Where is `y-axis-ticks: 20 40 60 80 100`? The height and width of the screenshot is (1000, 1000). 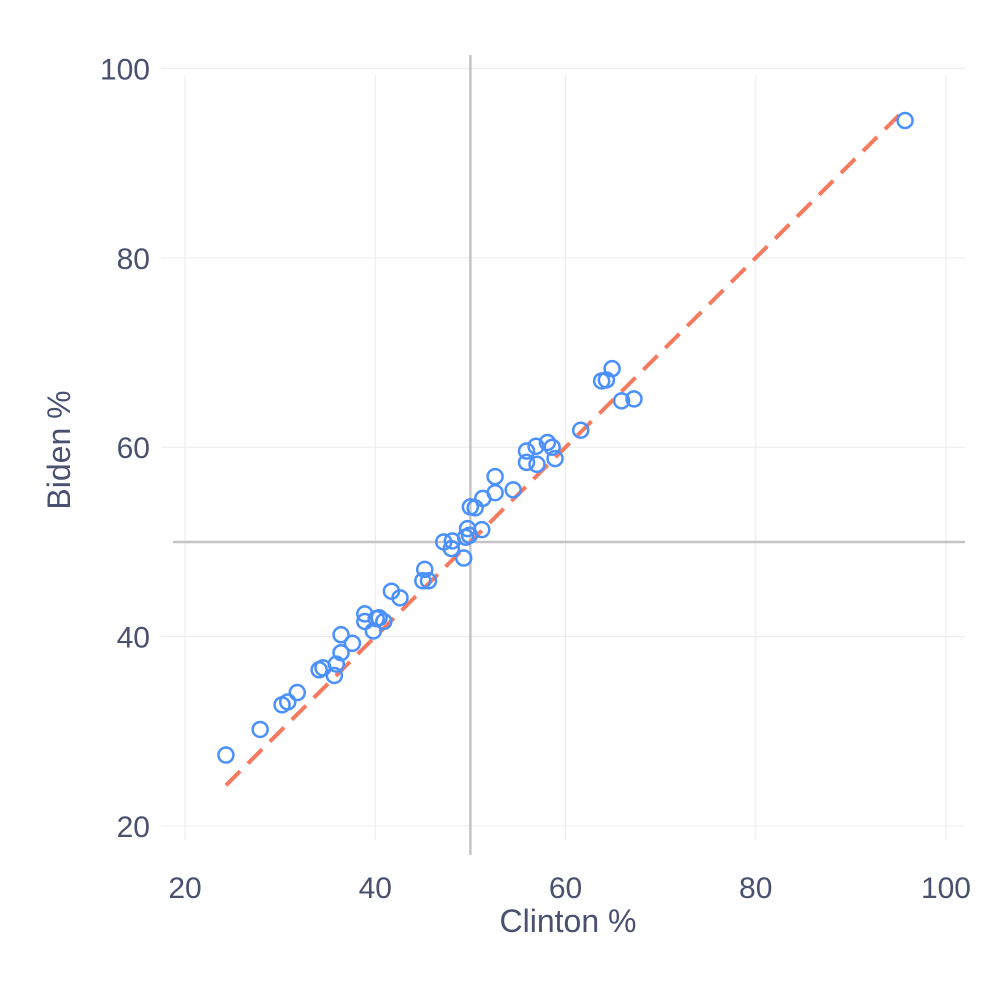
y-axis-ticks: 20 40 60 80 100 is located at coordinates (125, 448).